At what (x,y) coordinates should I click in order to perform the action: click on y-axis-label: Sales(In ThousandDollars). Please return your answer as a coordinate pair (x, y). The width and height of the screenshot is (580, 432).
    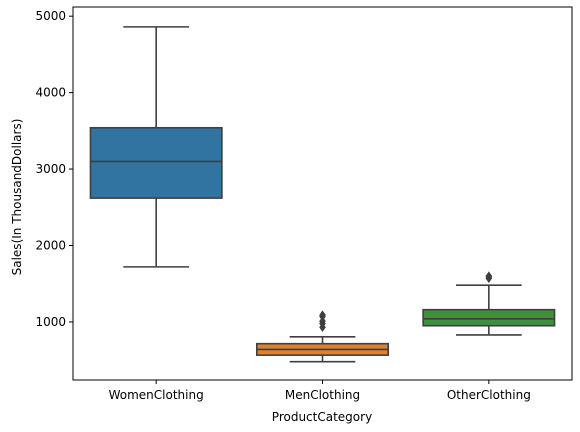
    Looking at the image, I should click on (17, 197).